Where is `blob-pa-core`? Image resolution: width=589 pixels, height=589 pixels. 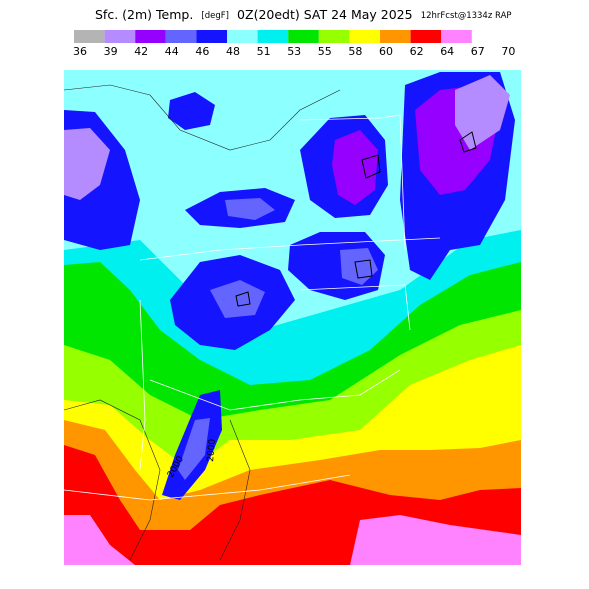 blob-pa-core is located at coordinates (359, 266).